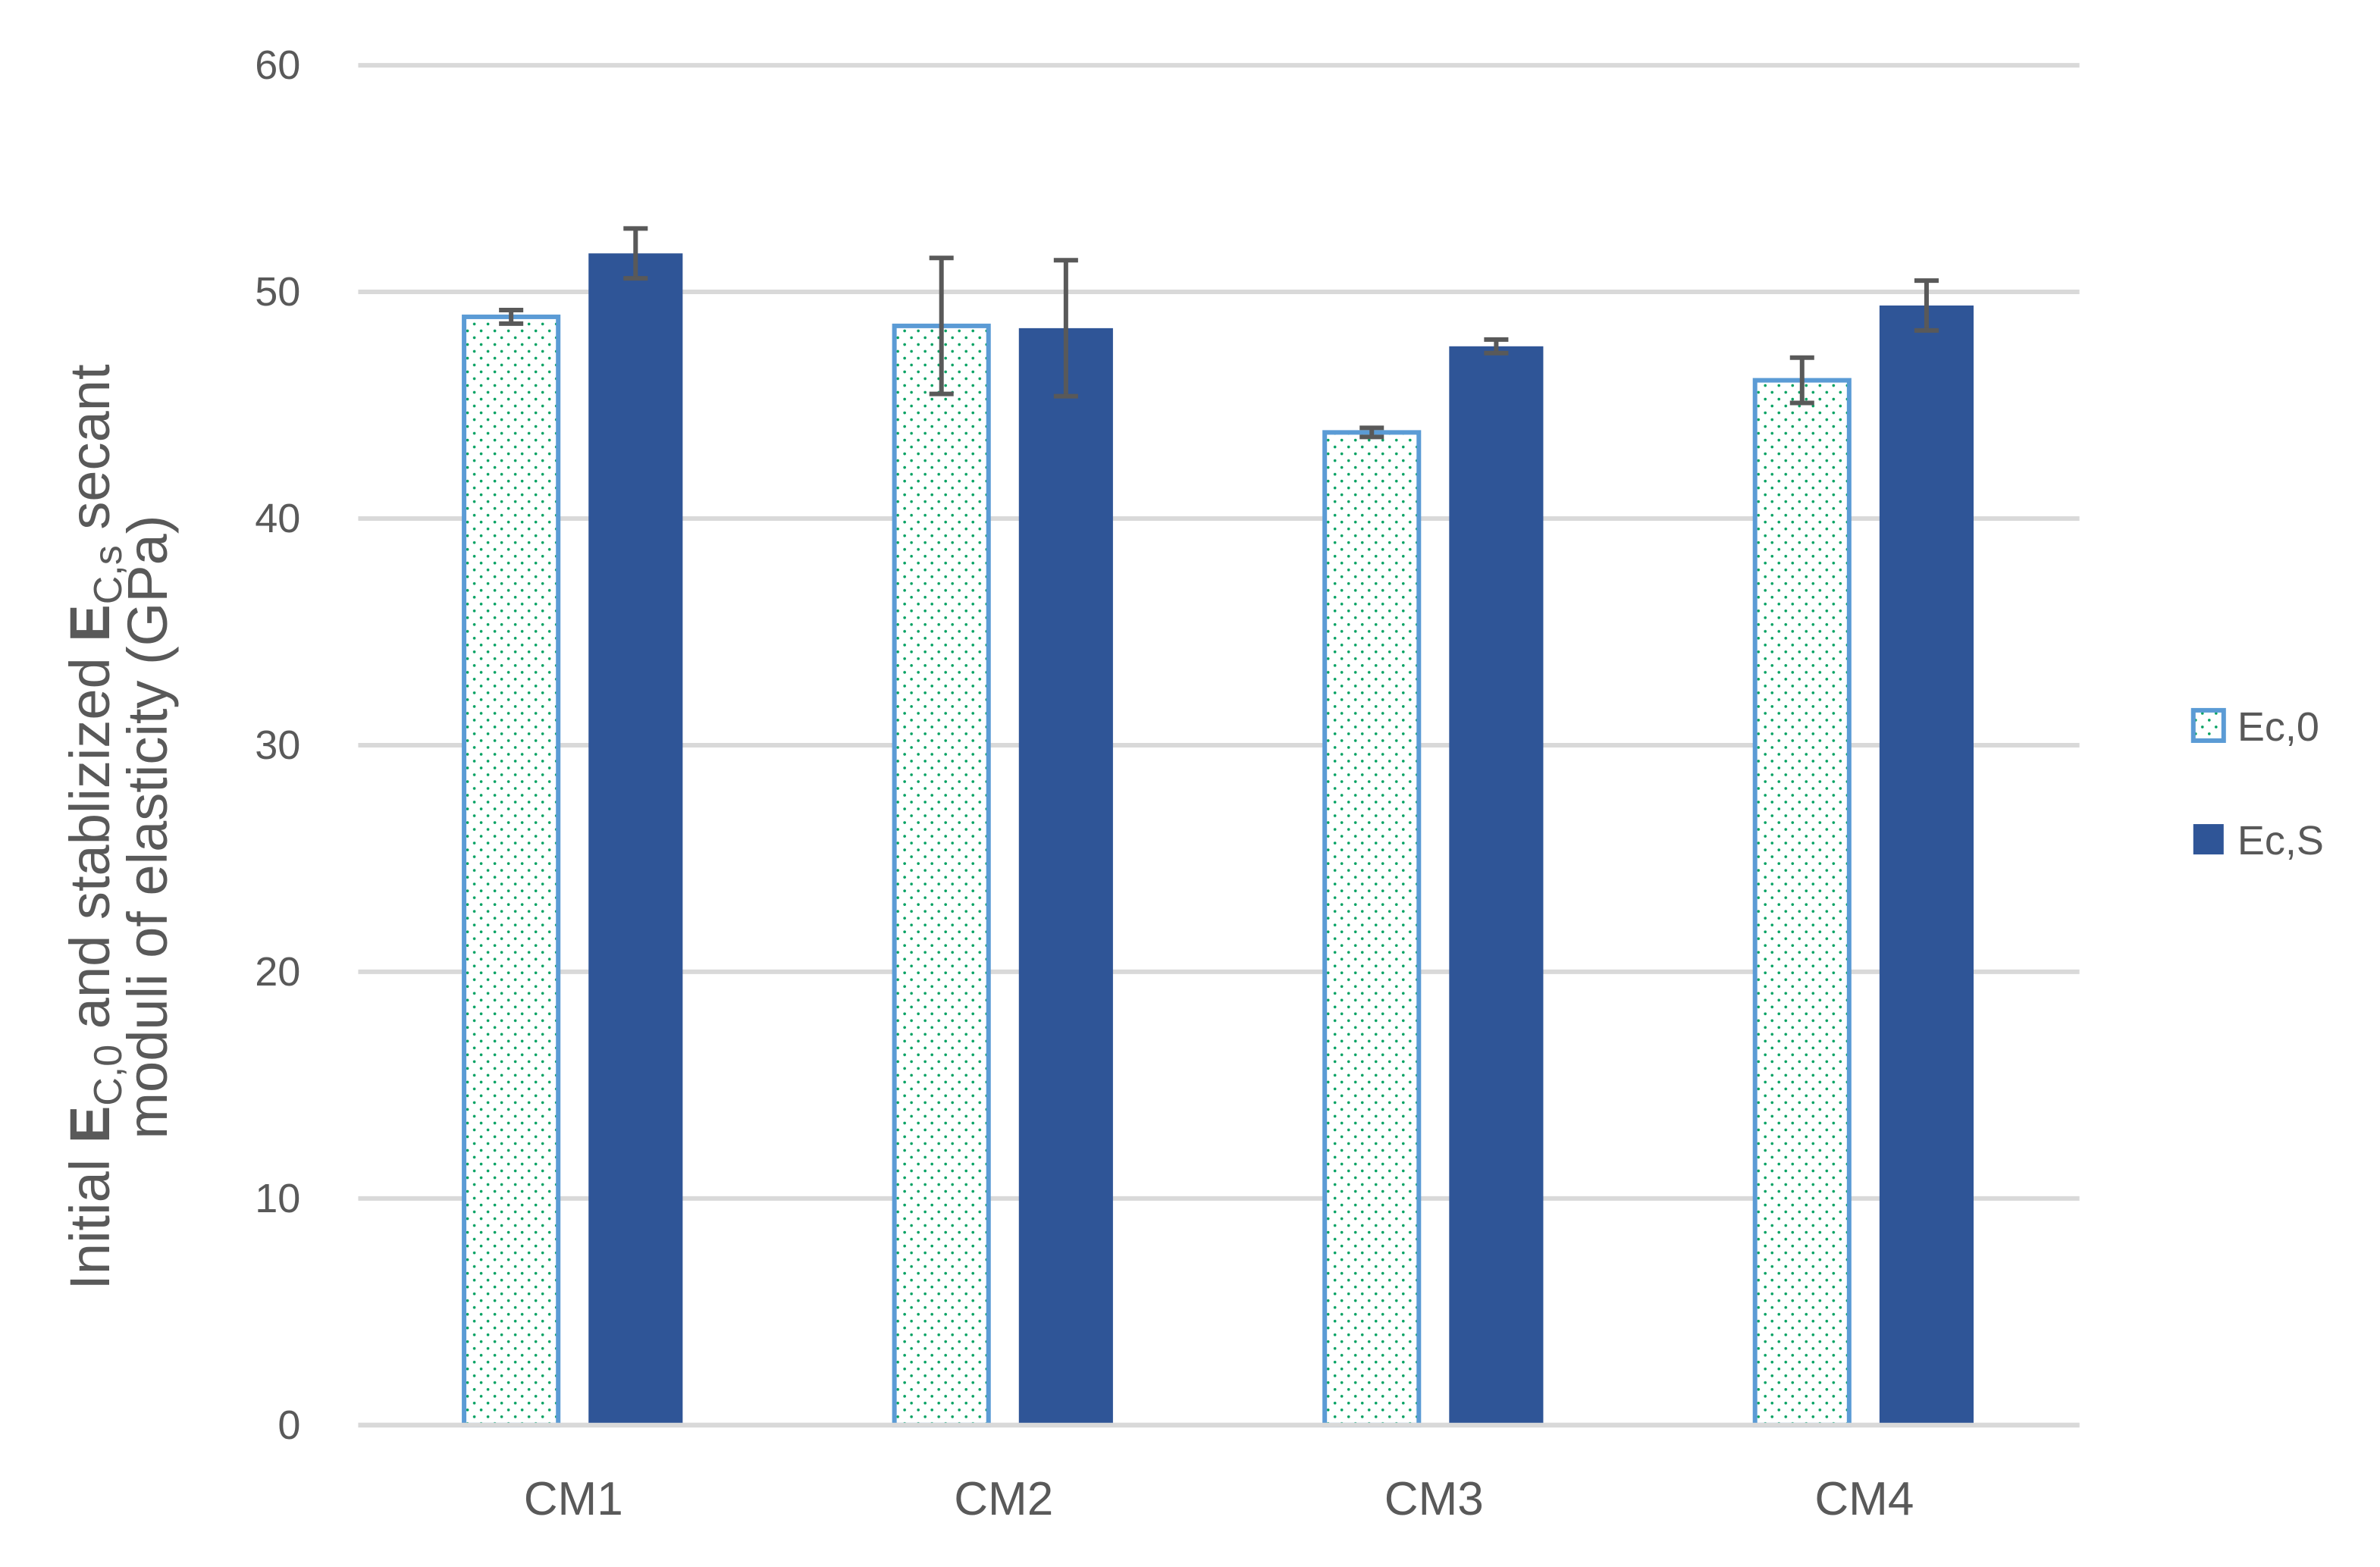 This screenshot has height=1567, width=2380. What do you see at coordinates (1434, 1499) in the screenshot?
I see `x-tick-label: CM3` at bounding box center [1434, 1499].